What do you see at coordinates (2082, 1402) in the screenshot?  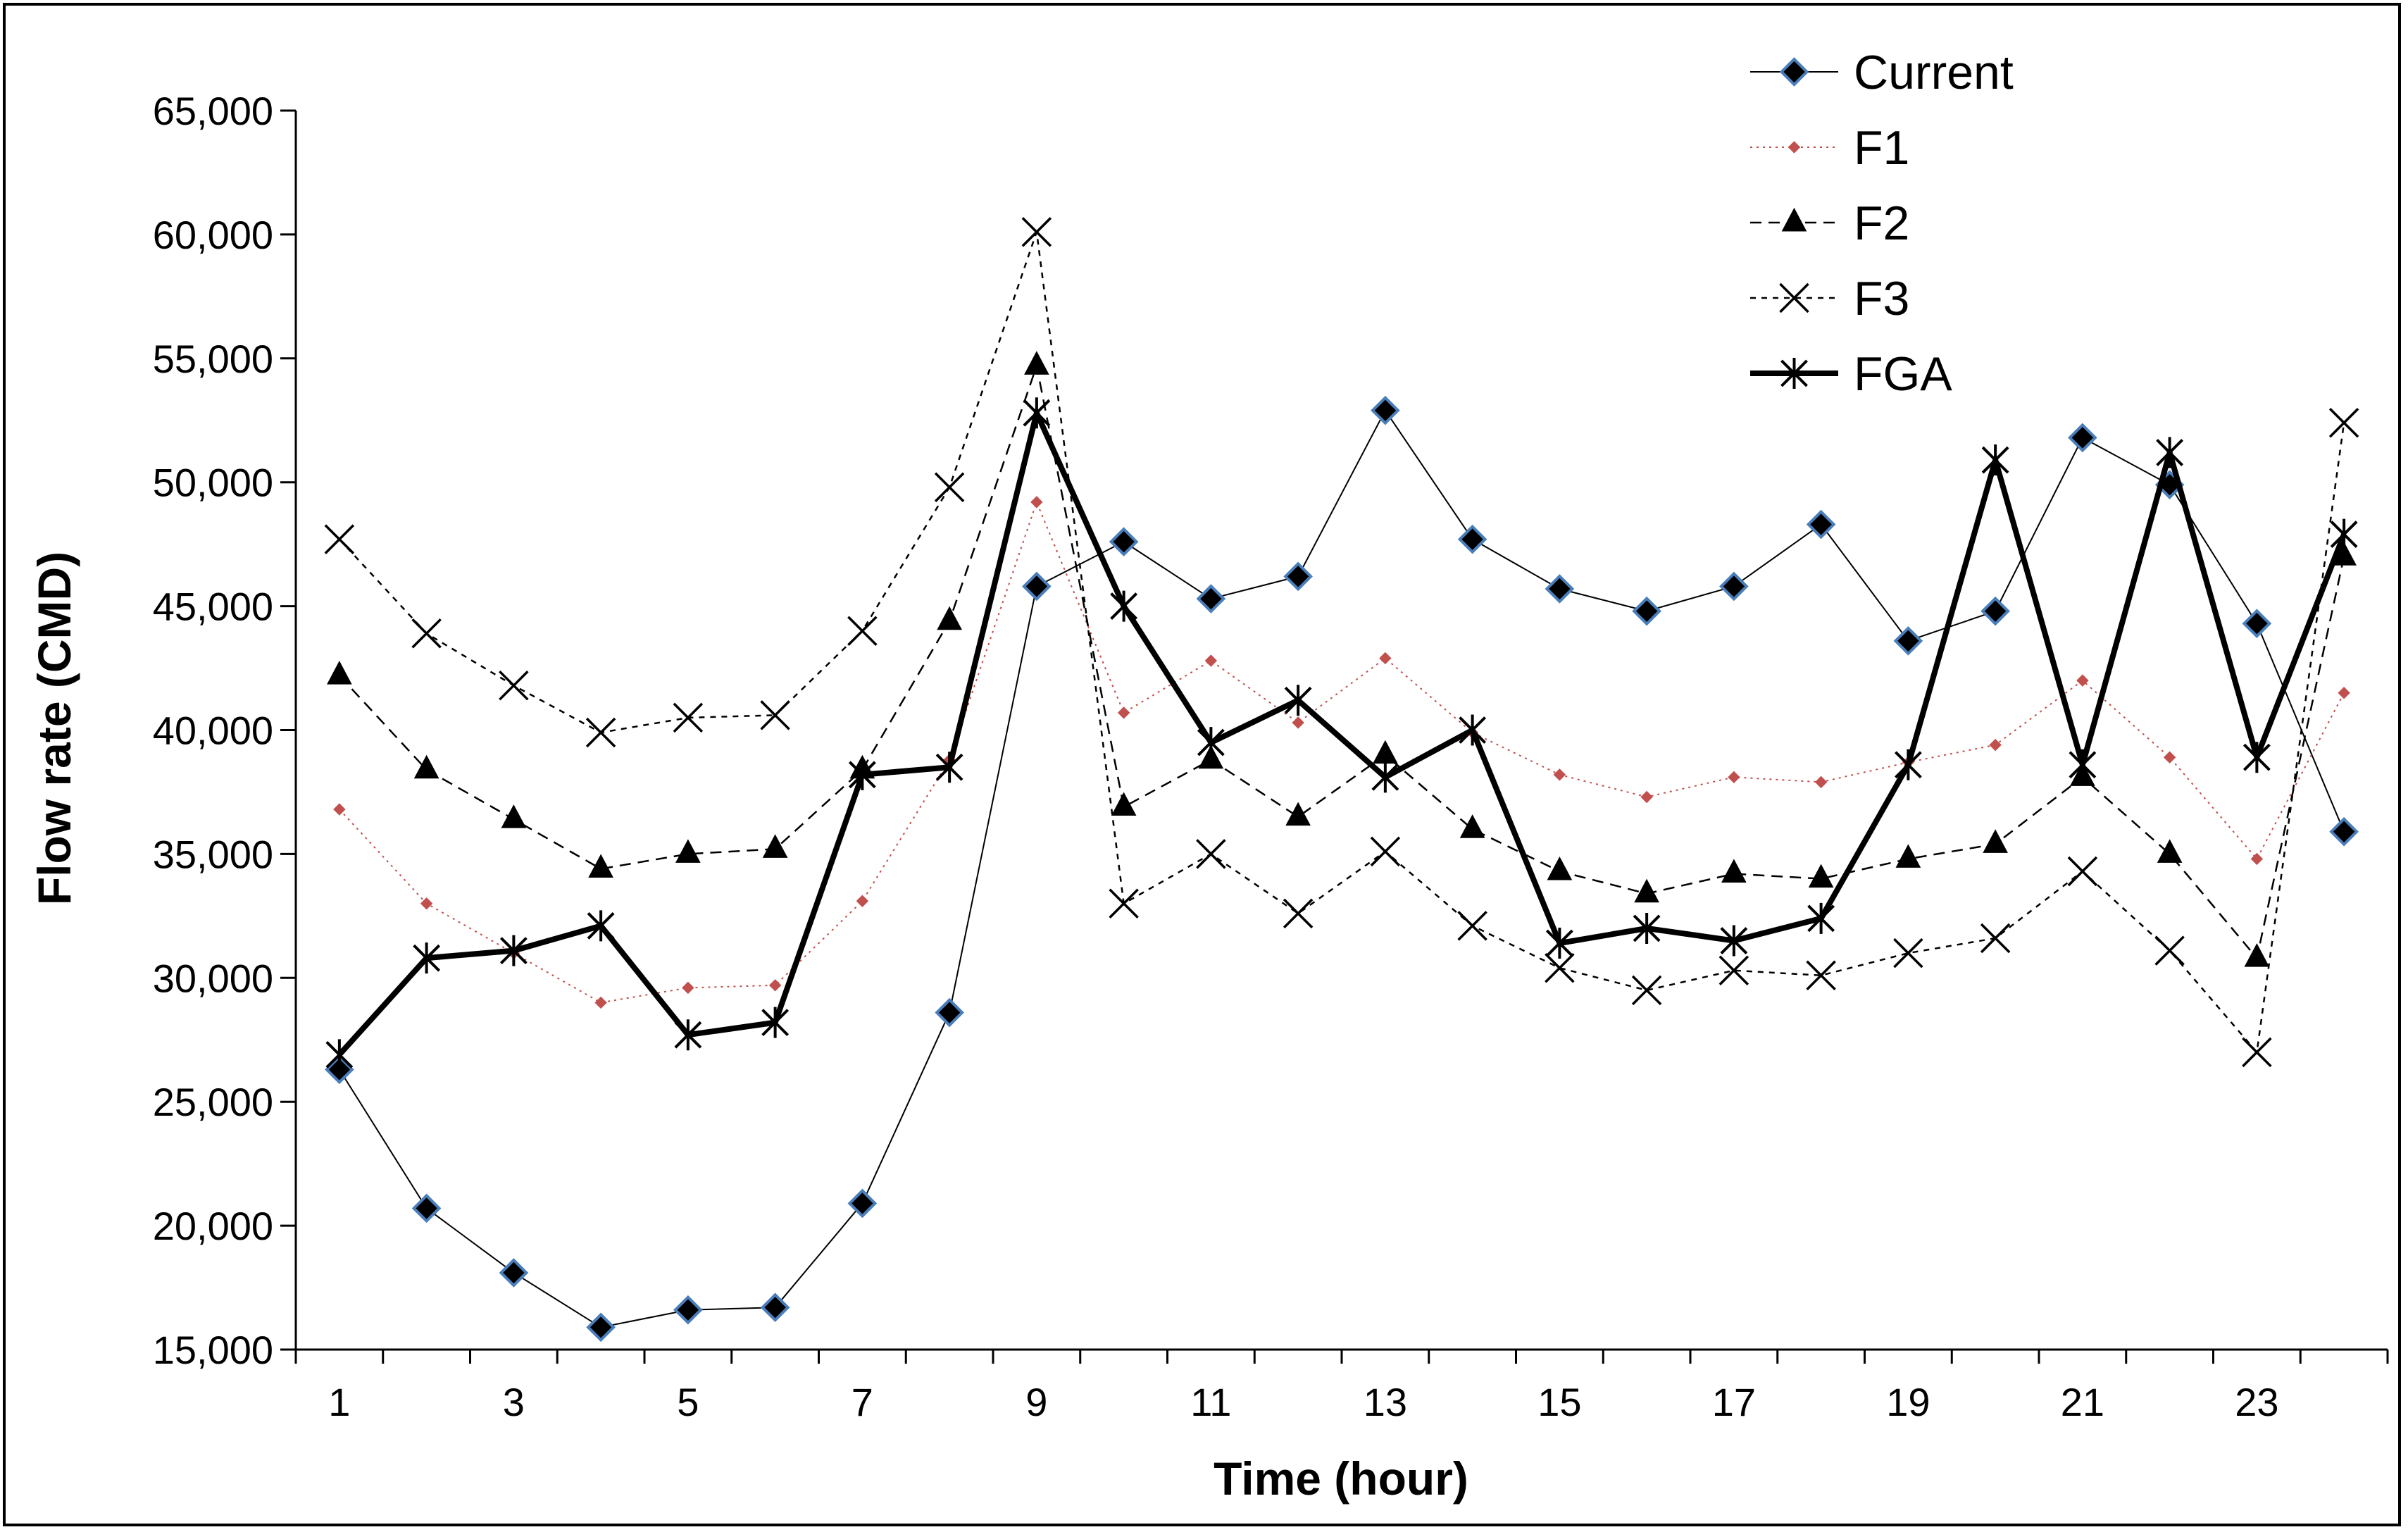 I see `x-tick-label: 21` at bounding box center [2082, 1402].